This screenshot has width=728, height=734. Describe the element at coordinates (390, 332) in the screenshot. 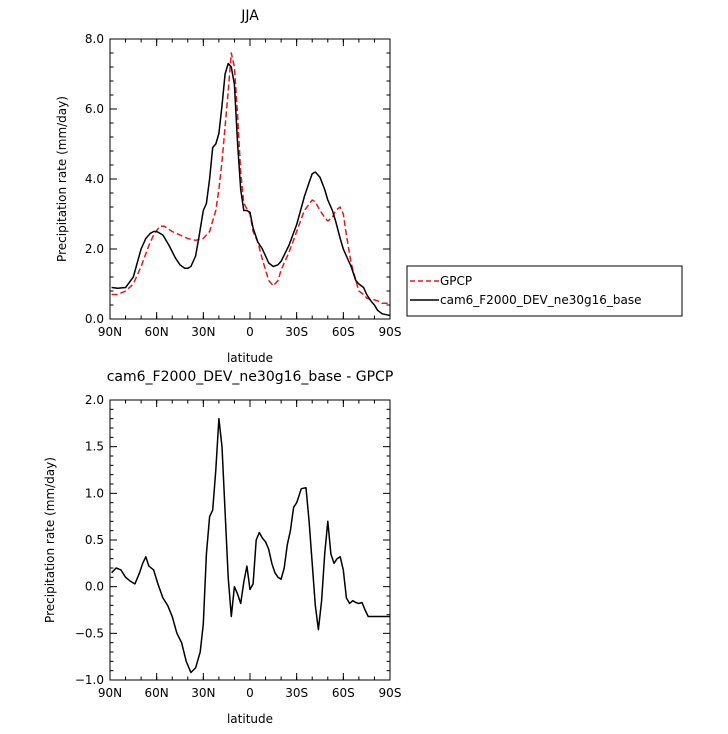

I see `top-x-tick-label: 90S` at that location.